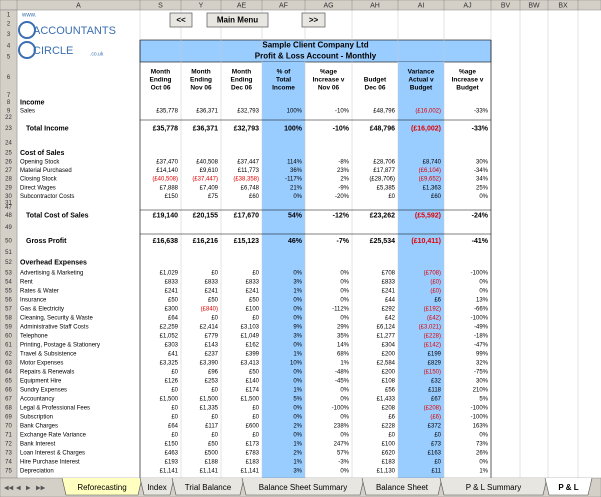 This screenshot has width=601, height=497. What do you see at coordinates (343, 163) in the screenshot?
I see `cell-value: -8%` at bounding box center [343, 163].